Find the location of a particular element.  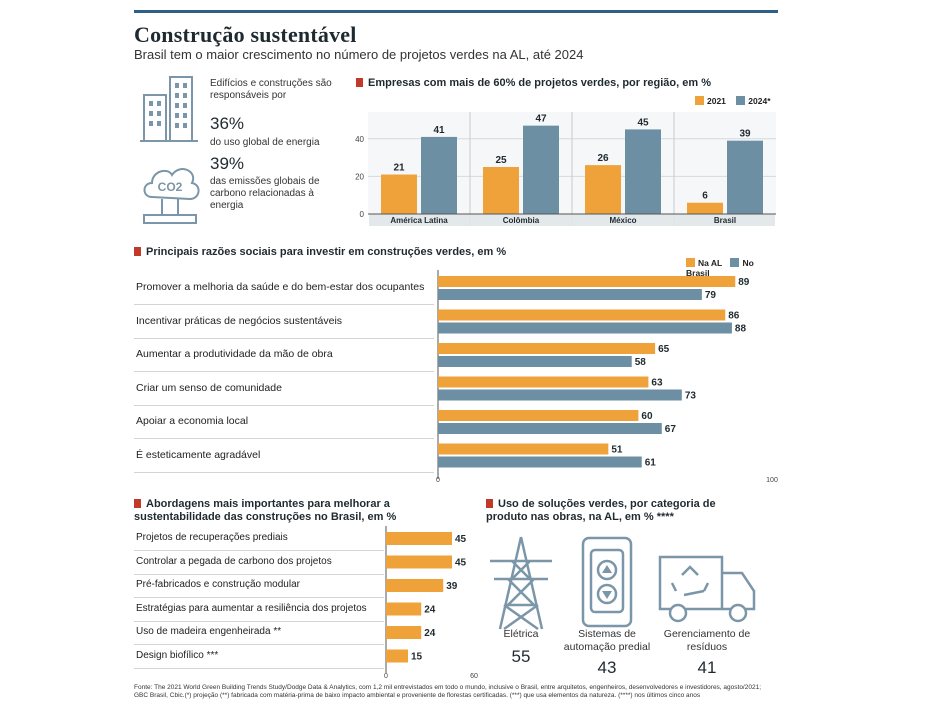

region-chart-legend: 2021 2024* is located at coordinates (733, 101).